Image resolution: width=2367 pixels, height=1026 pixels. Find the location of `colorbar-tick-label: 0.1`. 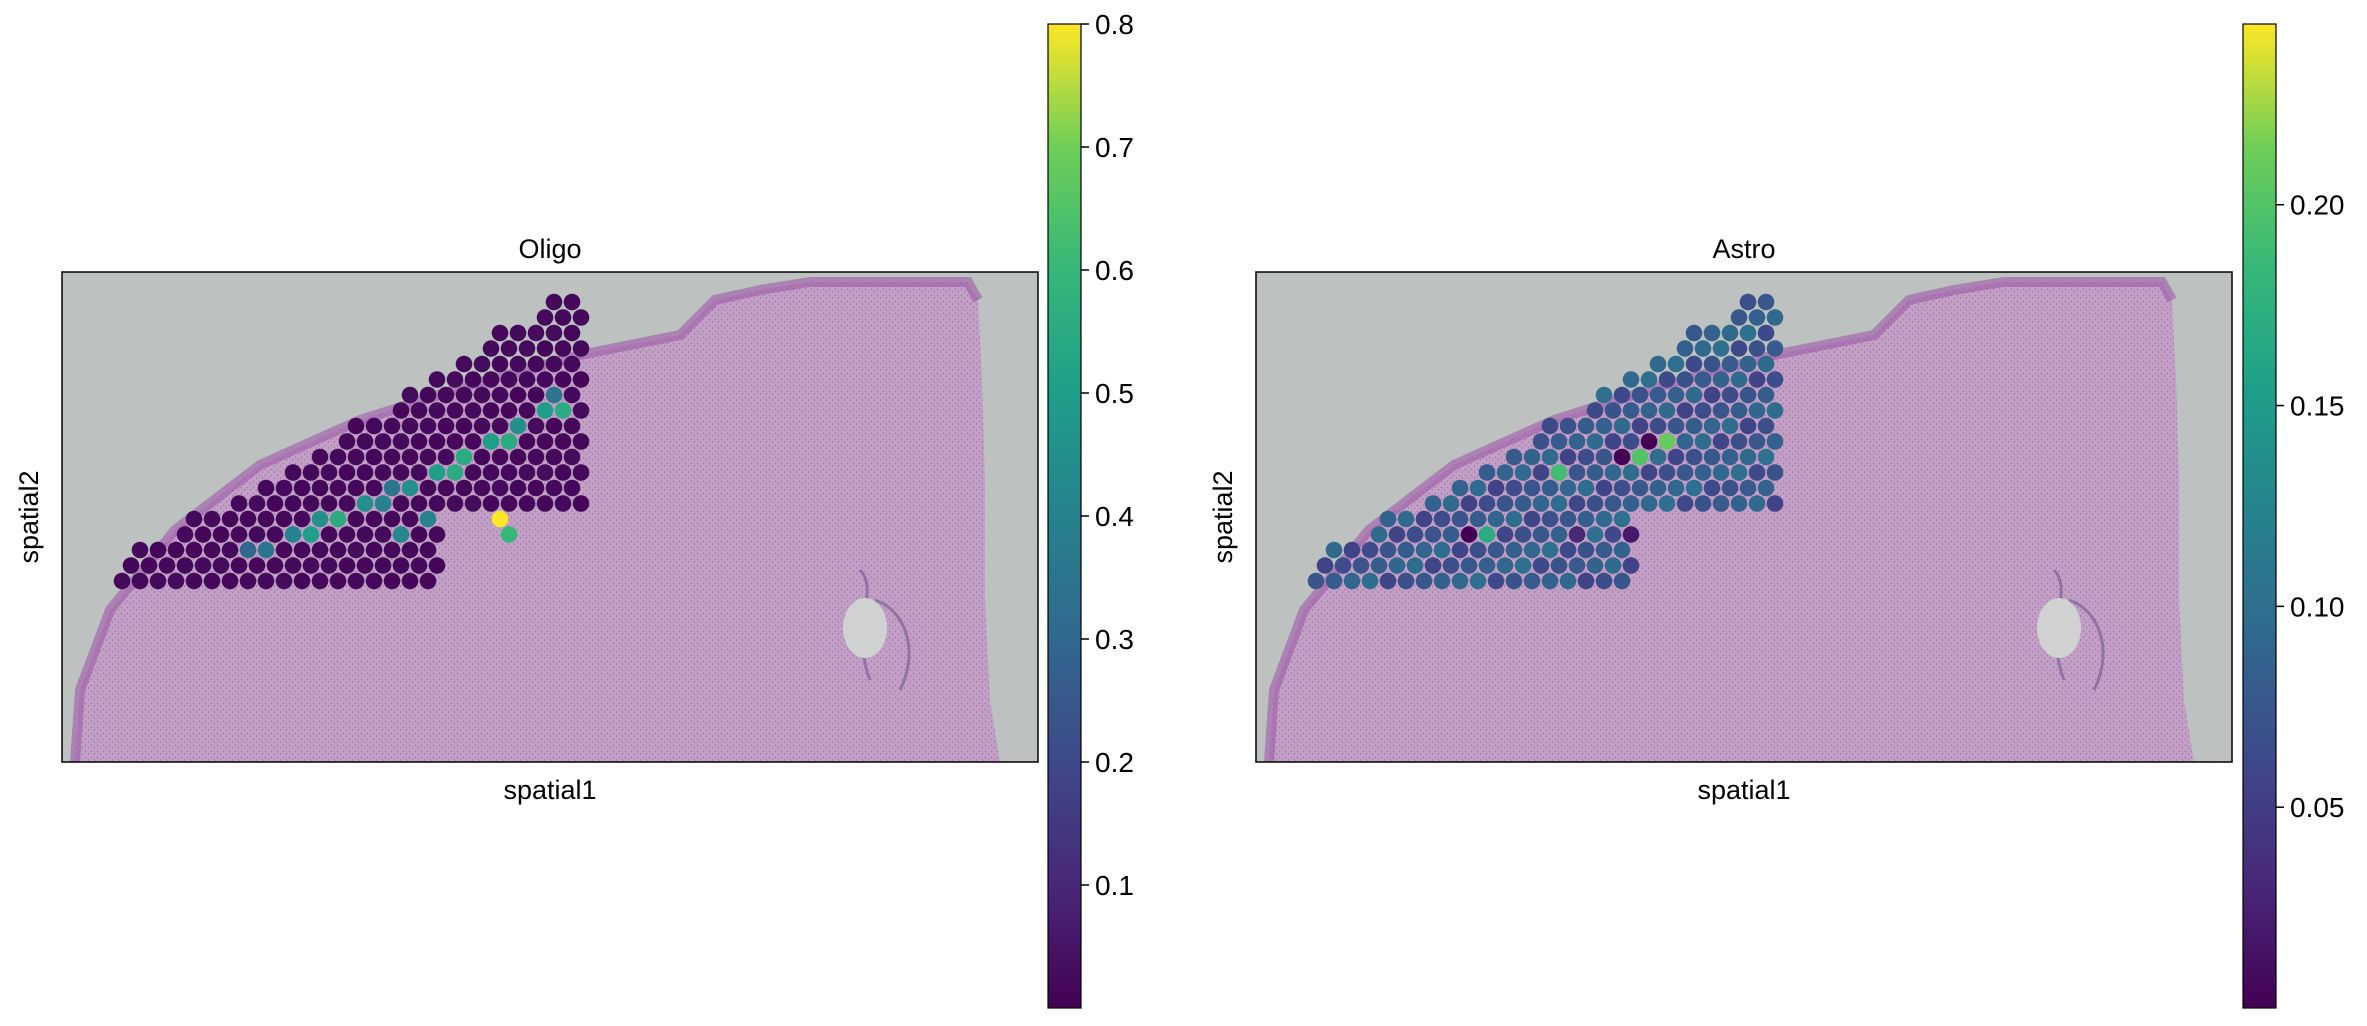

colorbar-tick-label: 0.1 is located at coordinates (1114, 885).